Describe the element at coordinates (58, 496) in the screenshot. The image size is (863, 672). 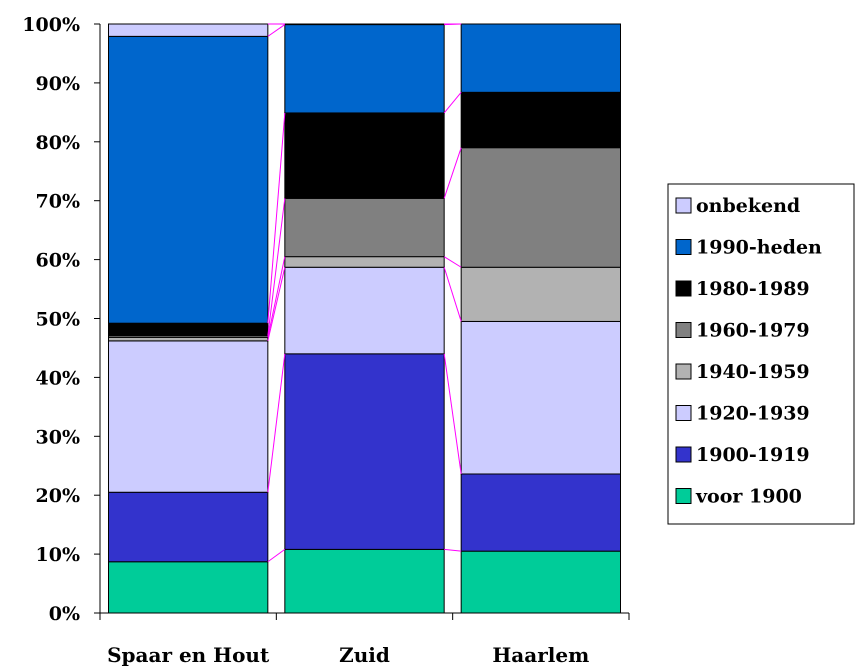
I see `y-tick-label: 20%` at that location.